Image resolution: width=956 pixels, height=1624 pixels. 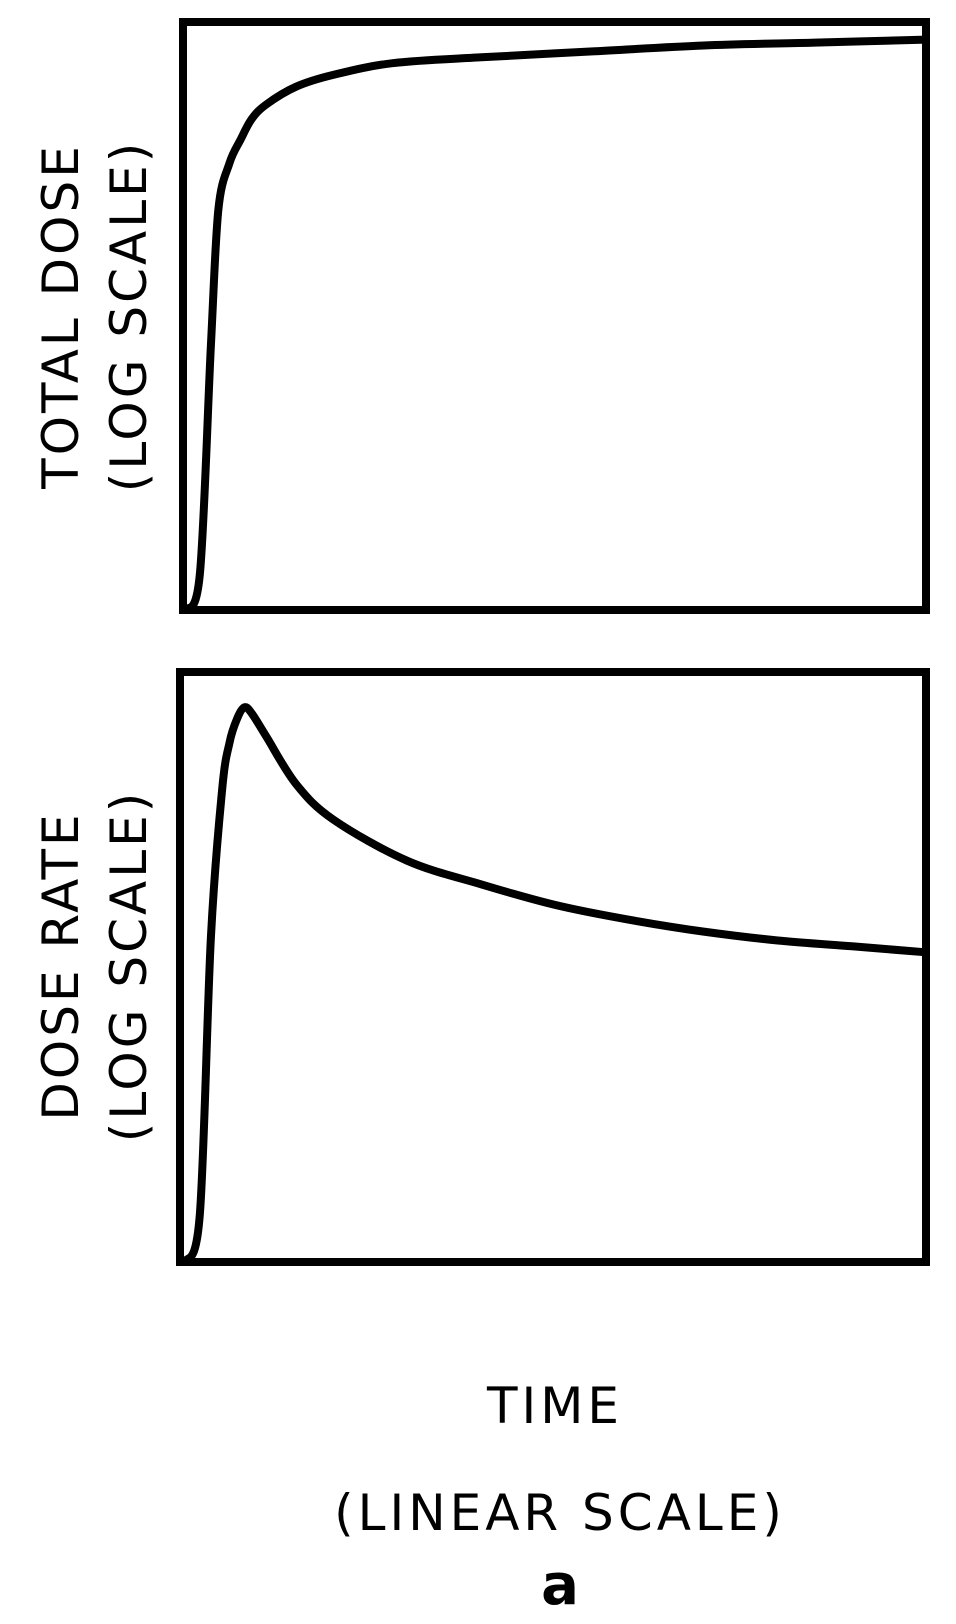 I want to click on x-axis-label-line2: (LINEAR SCALE), so click(x=560, y=1513).